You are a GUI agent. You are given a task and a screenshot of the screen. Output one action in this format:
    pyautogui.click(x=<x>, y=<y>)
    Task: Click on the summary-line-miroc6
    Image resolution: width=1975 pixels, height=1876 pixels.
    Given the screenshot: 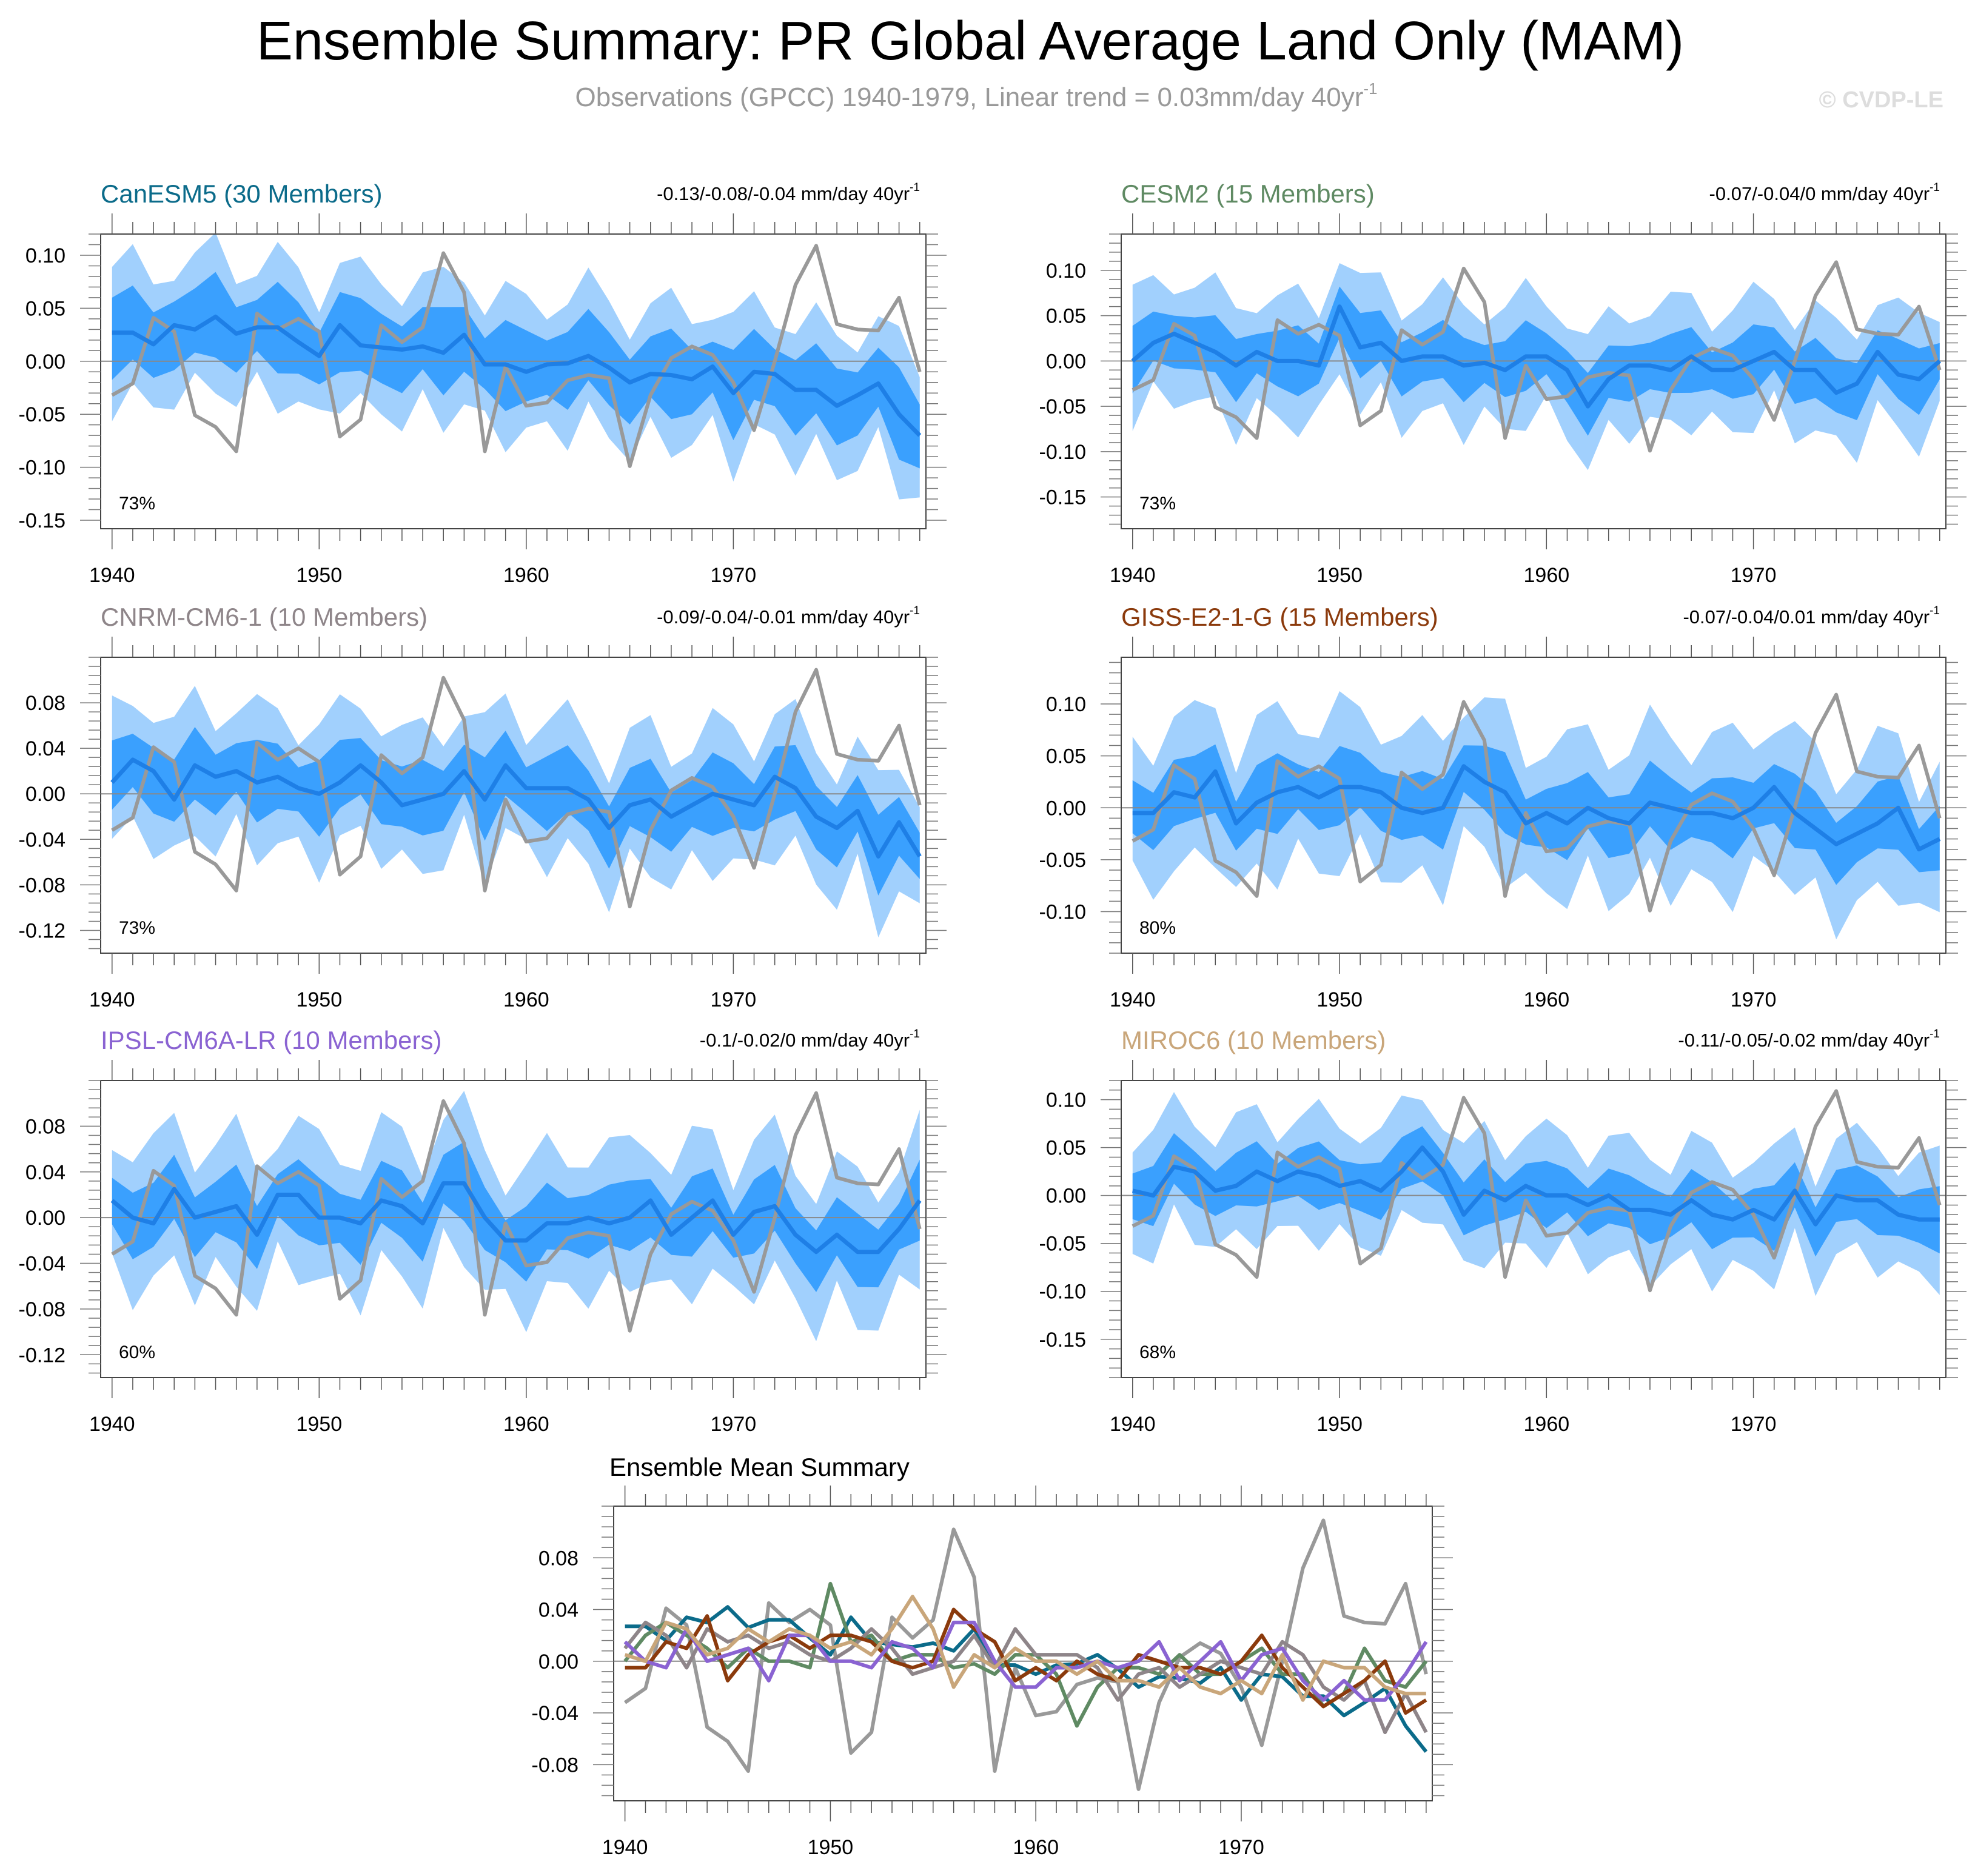 What is the action you would take?
    pyautogui.click(x=1025, y=1648)
    